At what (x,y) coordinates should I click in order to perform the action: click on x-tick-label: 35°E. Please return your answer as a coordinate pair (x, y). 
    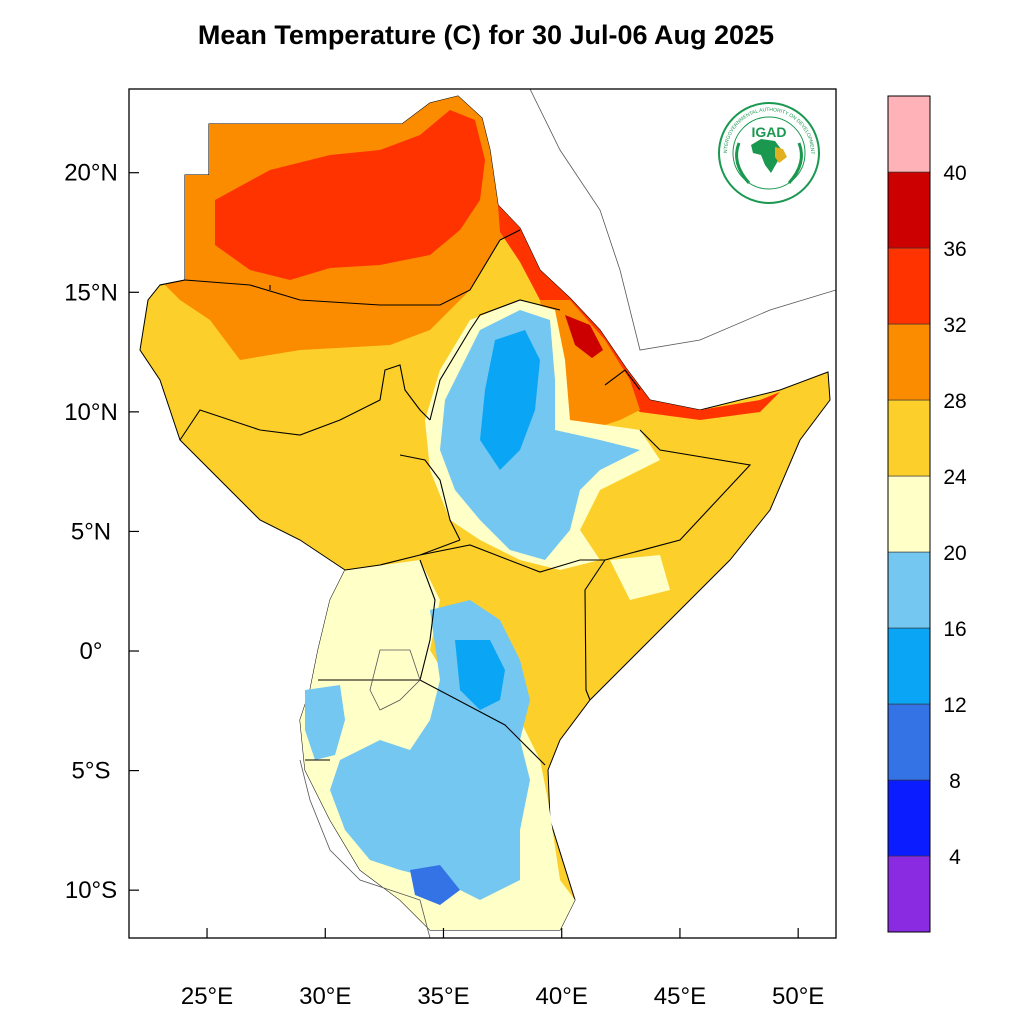
    Looking at the image, I should click on (443, 996).